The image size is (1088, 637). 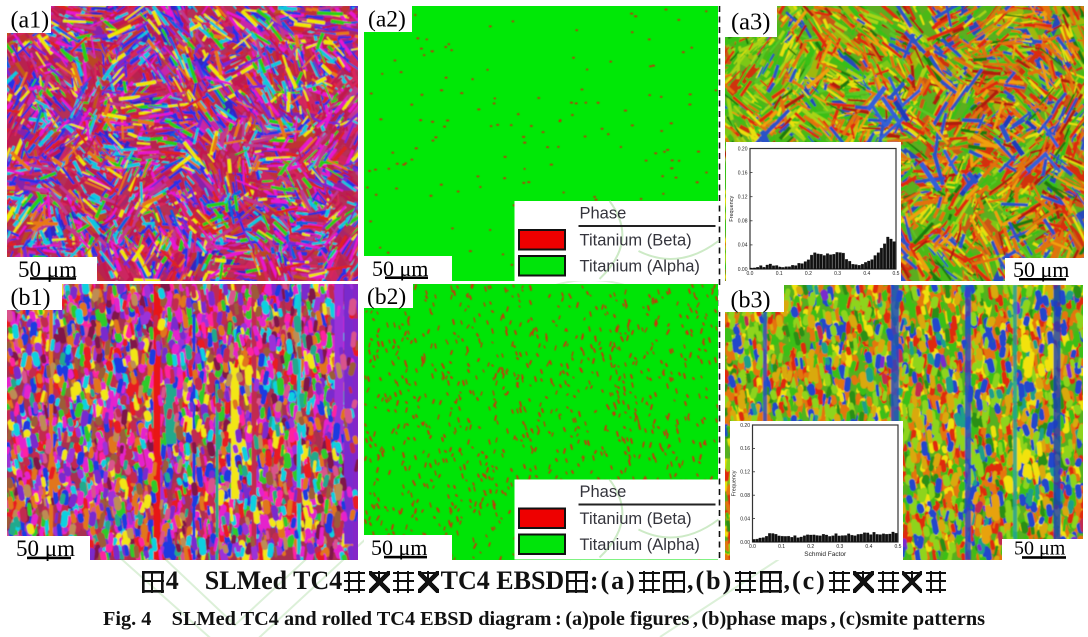 I want to click on svg-text: (b2), so click(x=386, y=297).